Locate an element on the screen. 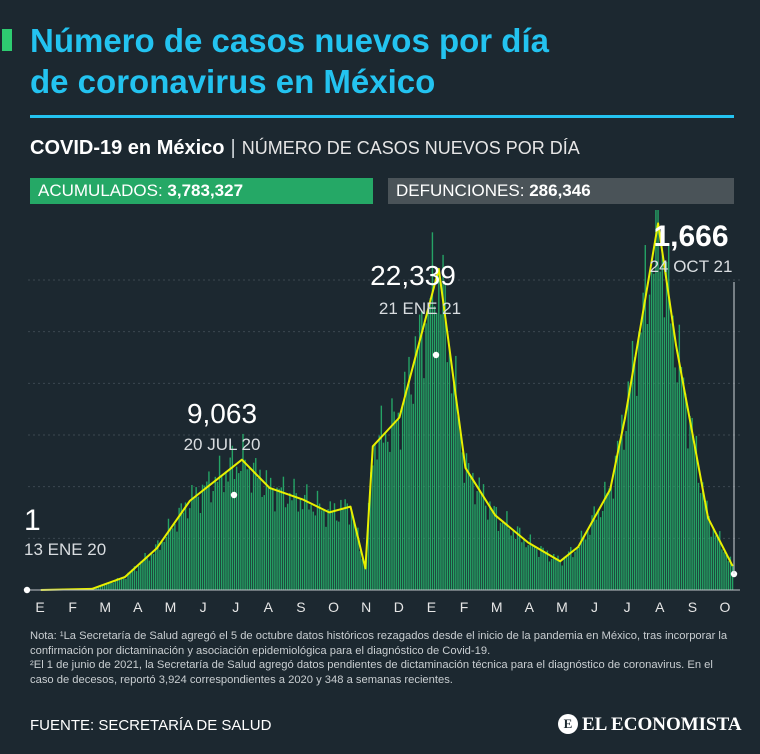 This screenshot has width=760, height=754. x-tick-label: S is located at coordinates (692, 607).